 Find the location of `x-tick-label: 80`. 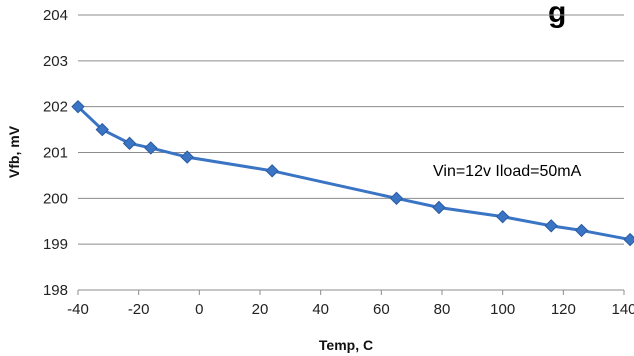

x-tick-label: 80 is located at coordinates (442, 309).